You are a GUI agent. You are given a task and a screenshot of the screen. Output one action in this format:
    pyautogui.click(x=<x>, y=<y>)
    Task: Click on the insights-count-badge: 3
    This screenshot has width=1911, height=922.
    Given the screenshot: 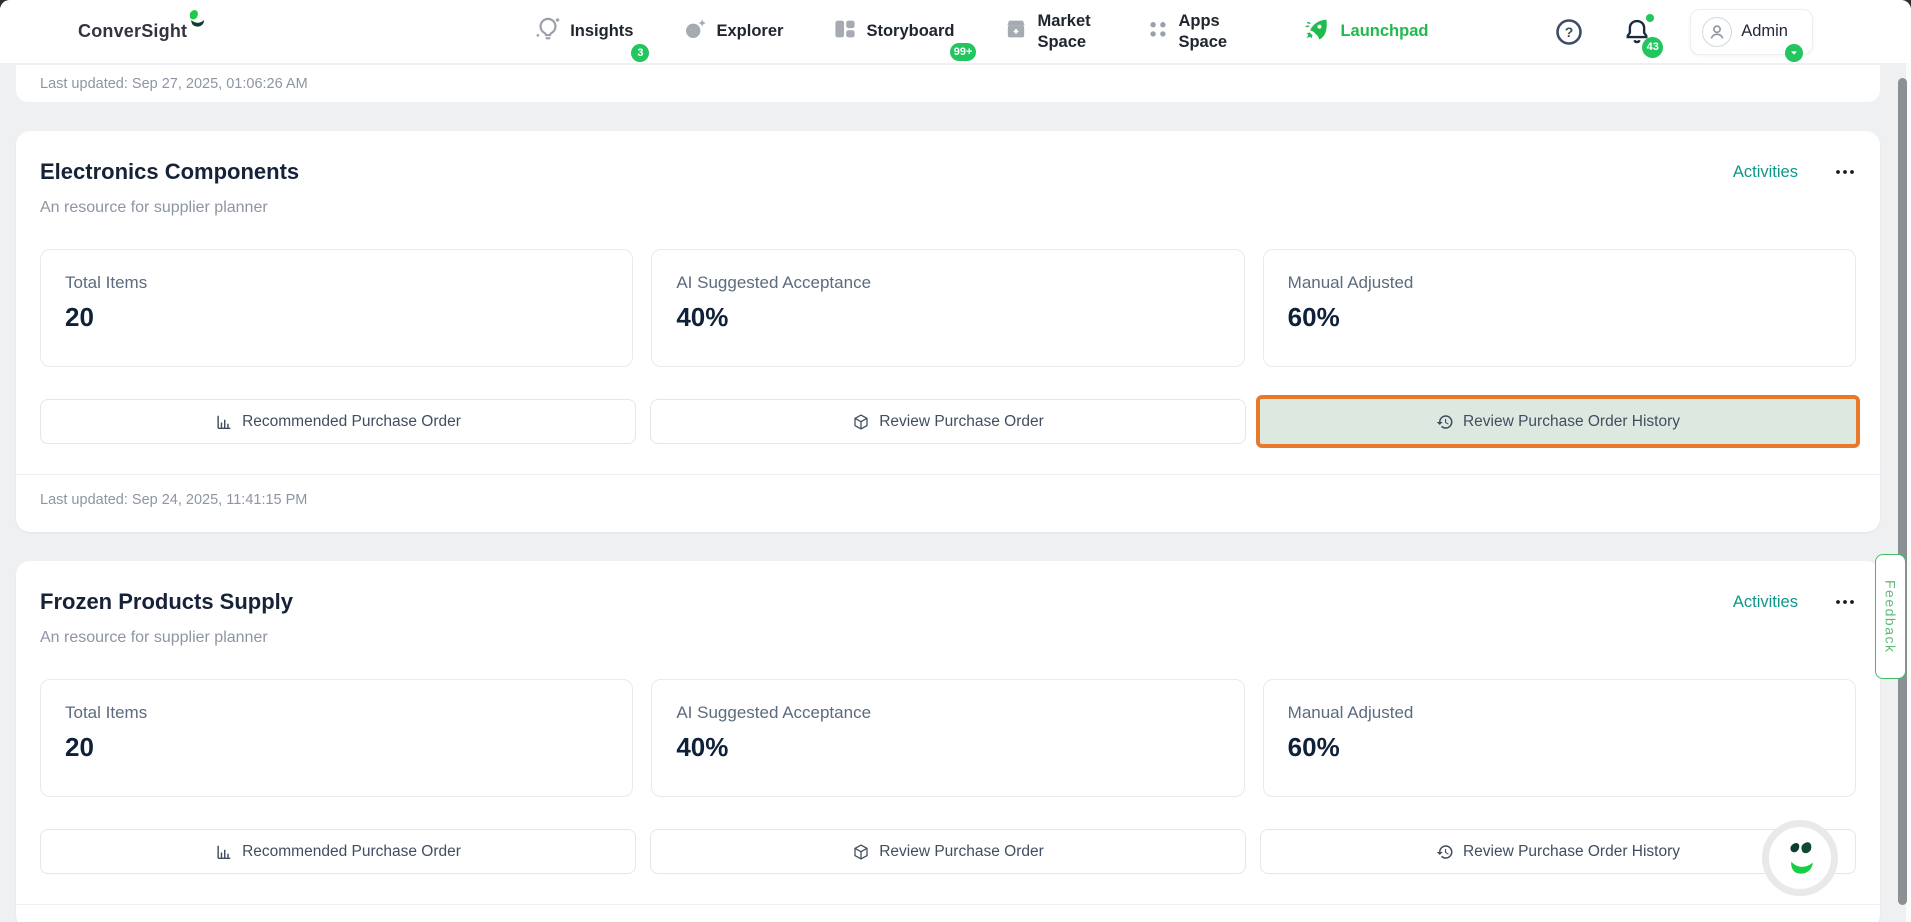 What is the action you would take?
    pyautogui.click(x=640, y=53)
    